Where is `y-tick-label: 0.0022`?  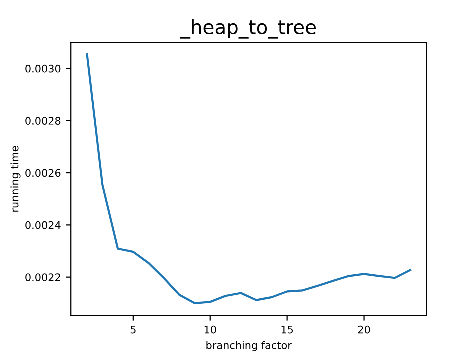
y-tick-label: 0.0022 is located at coordinates (43, 278).